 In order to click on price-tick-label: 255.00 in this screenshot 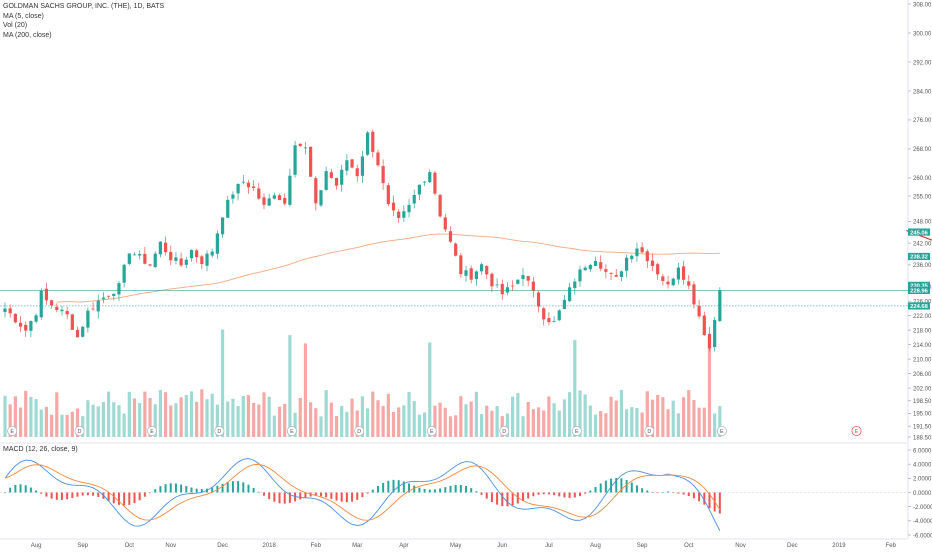, I will do `click(922, 197)`.